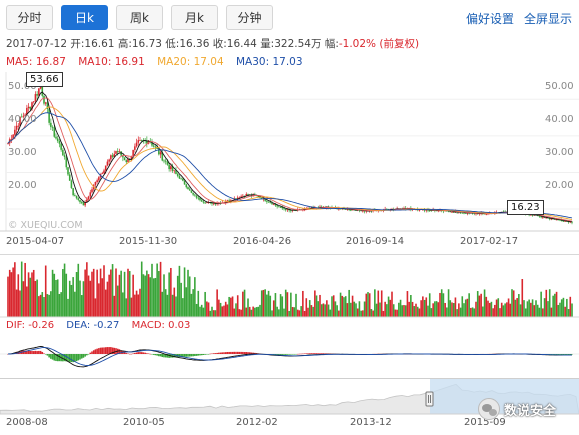 The height and width of the screenshot is (435, 579). I want to click on navigator-left-handle, so click(429, 399).